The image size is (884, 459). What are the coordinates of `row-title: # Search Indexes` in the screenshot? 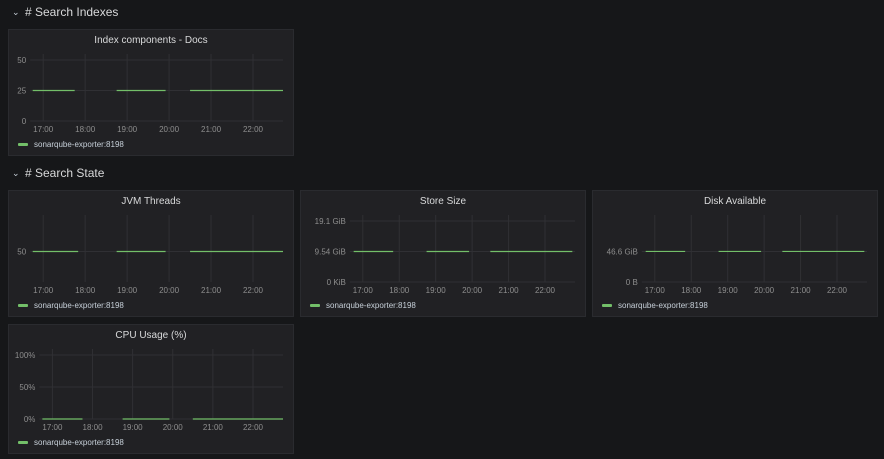 It's located at (72, 12).